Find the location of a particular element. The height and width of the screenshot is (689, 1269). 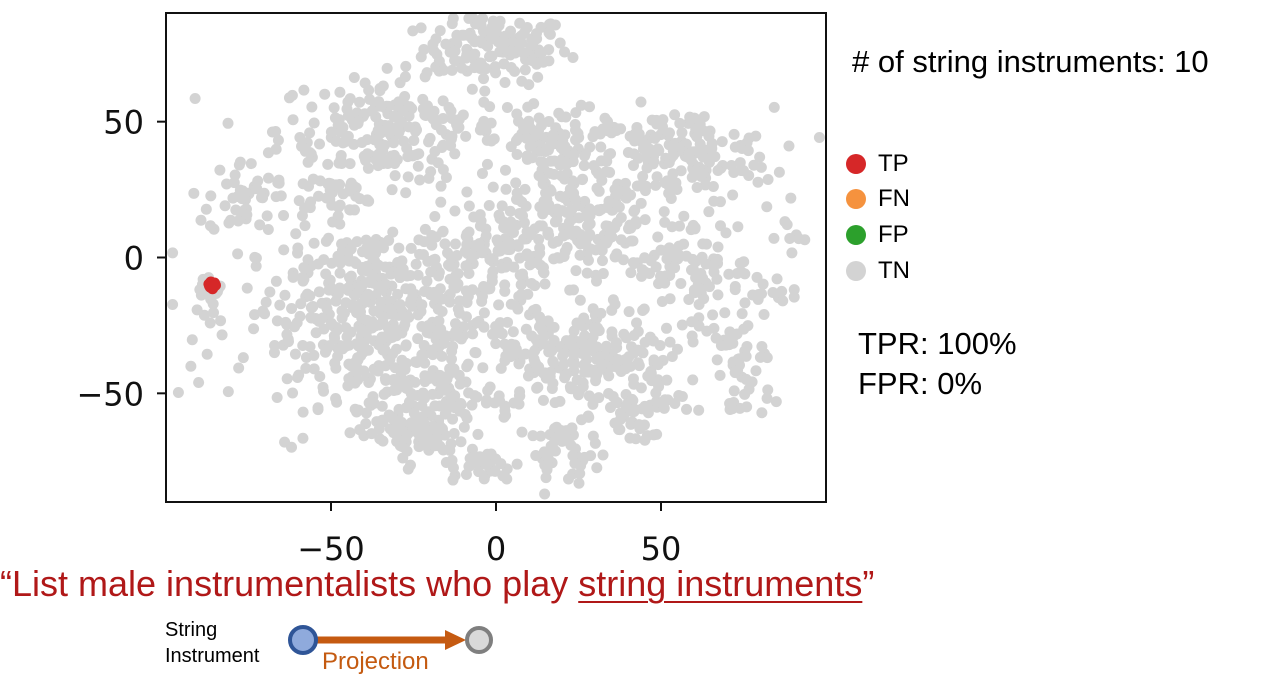

legend-item-fp: FP is located at coordinates (877, 235).